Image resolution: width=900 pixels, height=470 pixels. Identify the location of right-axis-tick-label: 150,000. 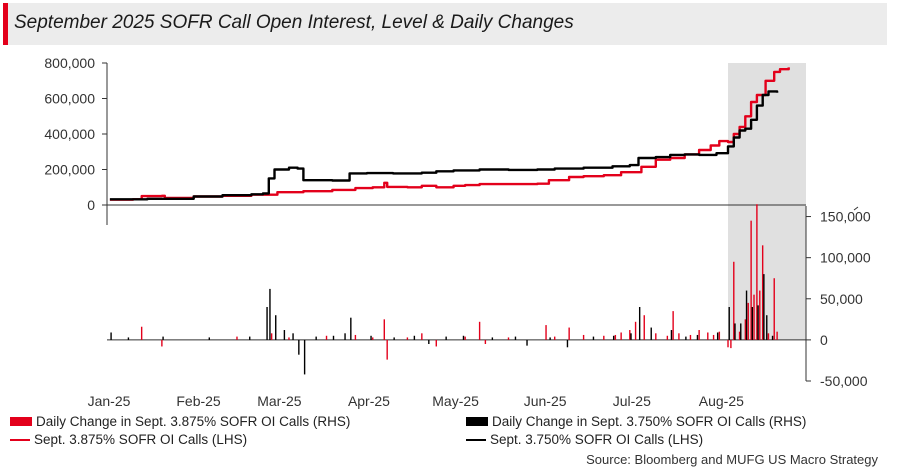
(845, 217).